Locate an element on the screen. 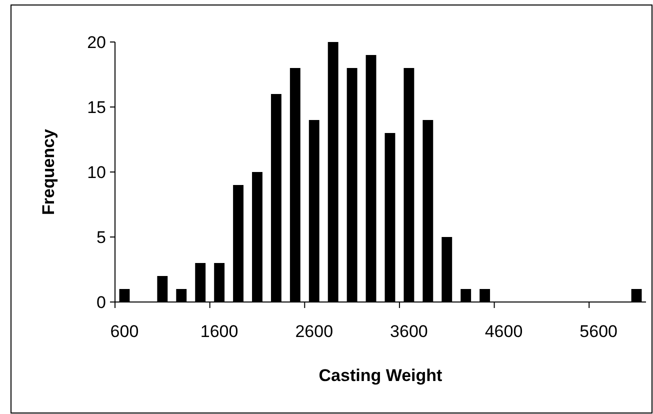  x-axis-title: Casting Weight is located at coordinates (380, 375).